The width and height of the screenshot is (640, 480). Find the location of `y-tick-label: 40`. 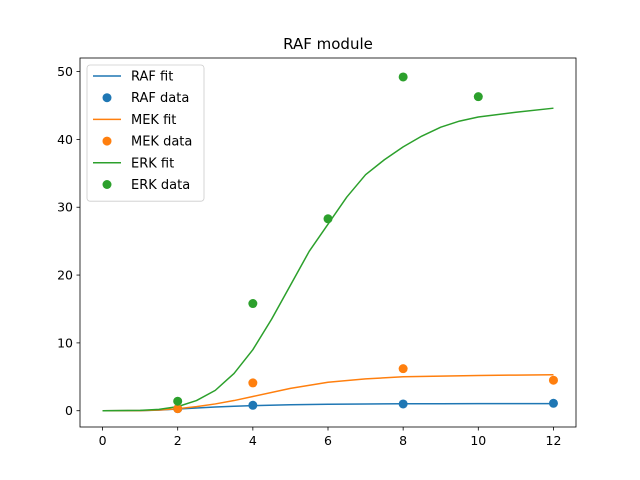

y-tick-label: 40 is located at coordinates (65, 139).